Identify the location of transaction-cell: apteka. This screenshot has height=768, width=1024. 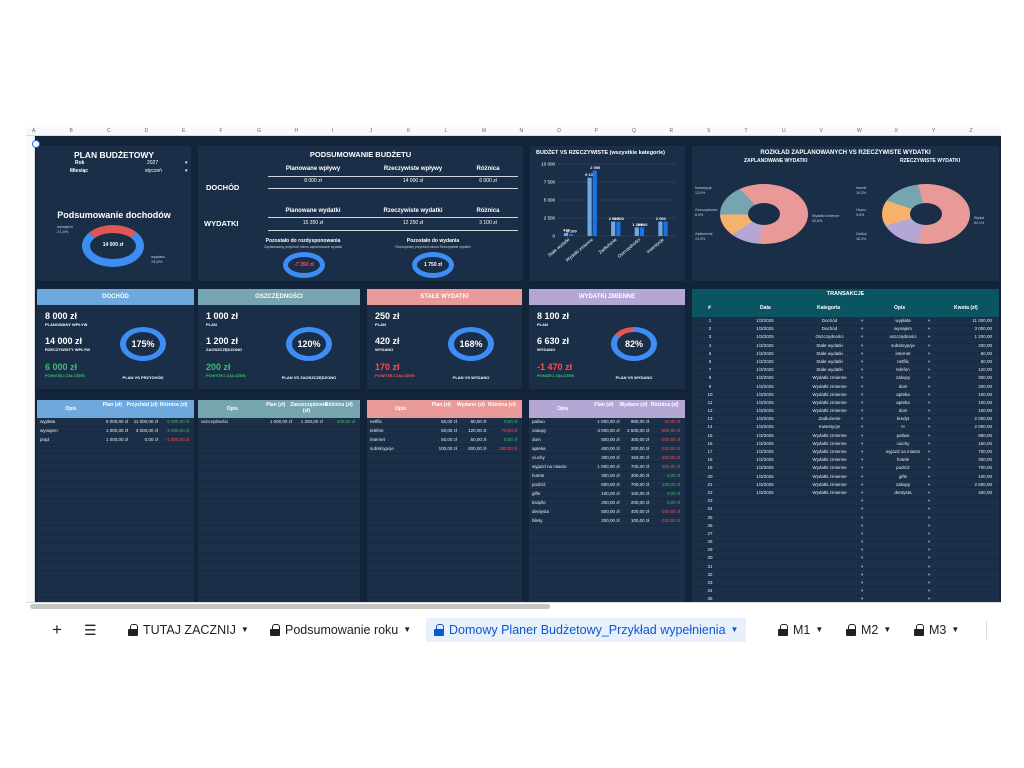
(903, 394).